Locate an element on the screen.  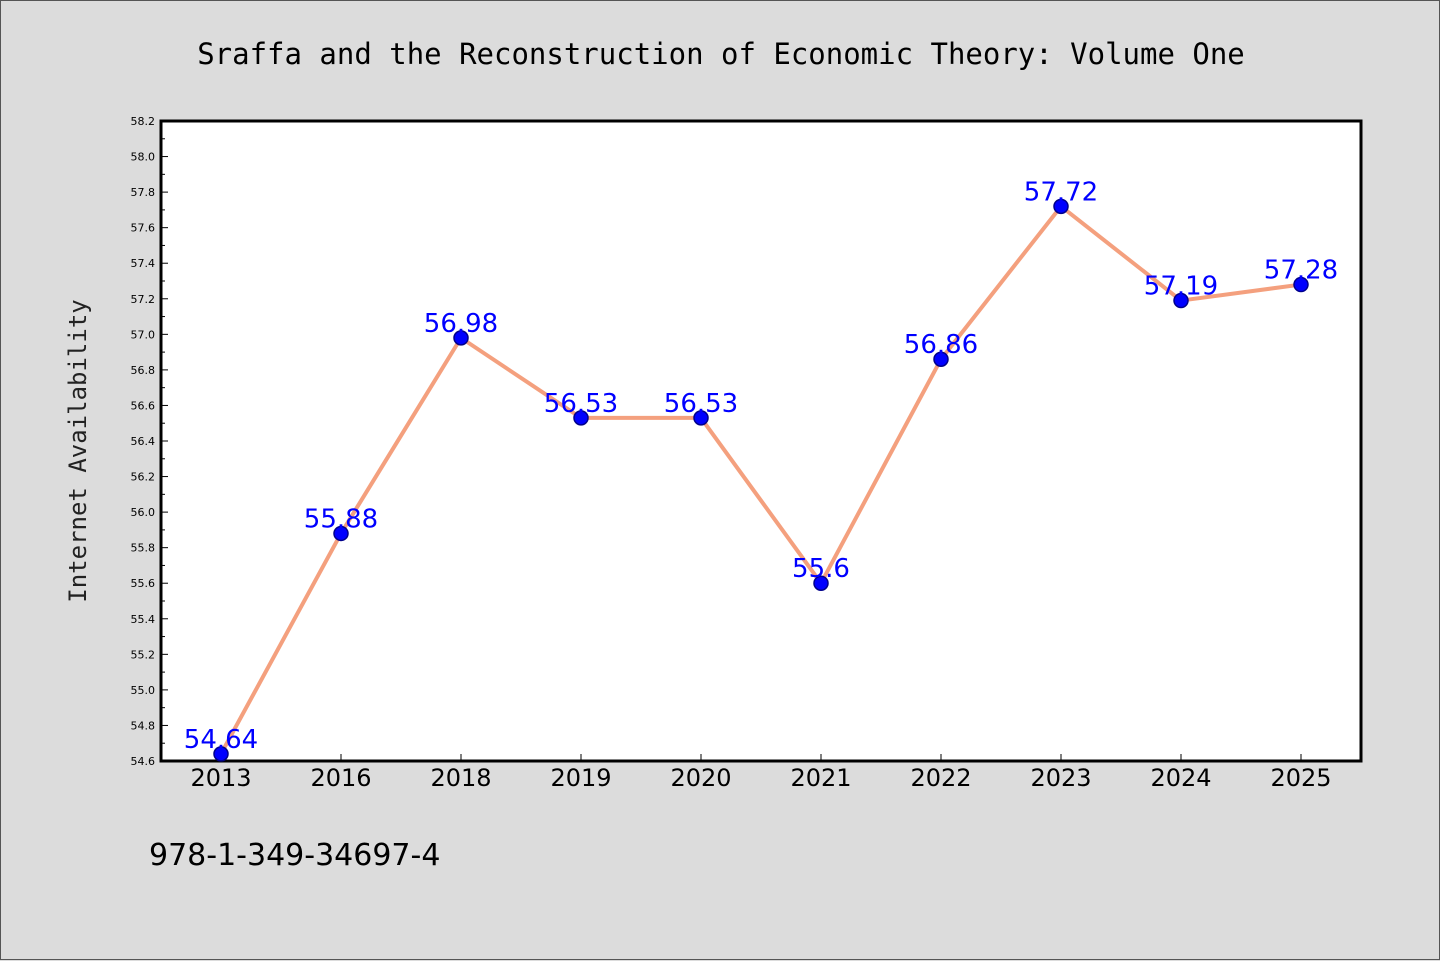
y-tick-label: 55.2 is located at coordinates (143, 654).